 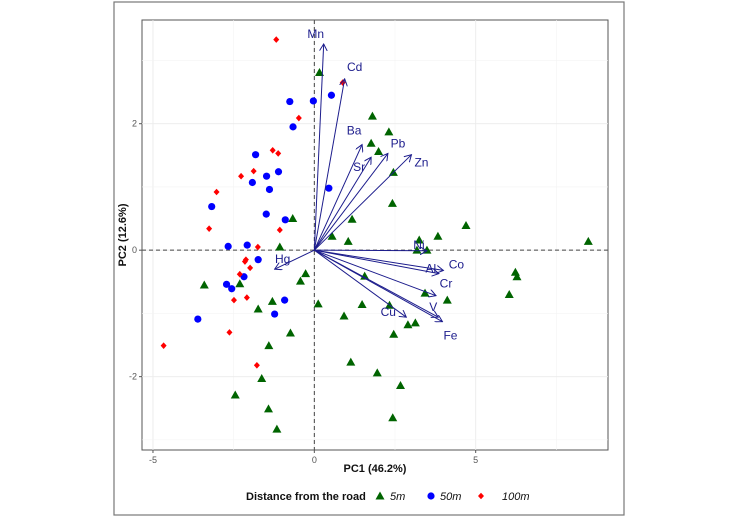 What do you see at coordinates (450, 497) in the screenshot?
I see `legend-label-50m: 50m` at bounding box center [450, 497].